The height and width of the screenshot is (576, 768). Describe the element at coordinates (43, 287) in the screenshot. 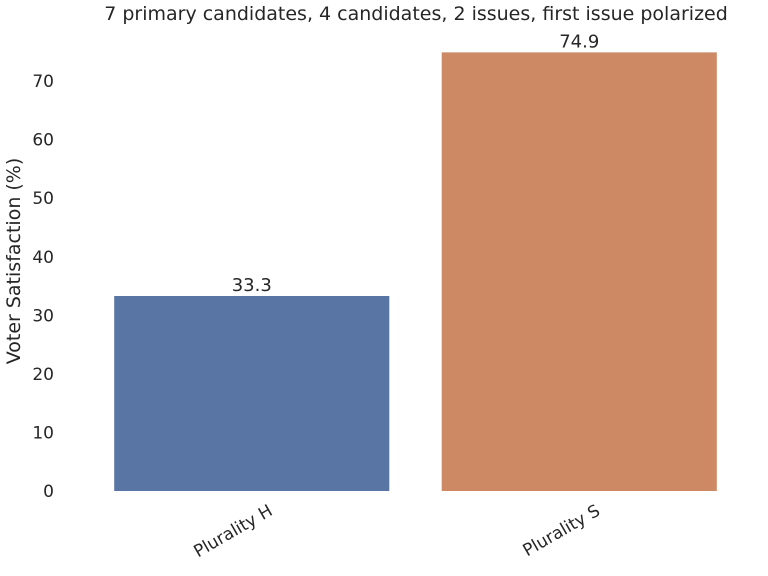

I see `y-axis-ticks: 0 10 20 30 40 50 60 70` at that location.